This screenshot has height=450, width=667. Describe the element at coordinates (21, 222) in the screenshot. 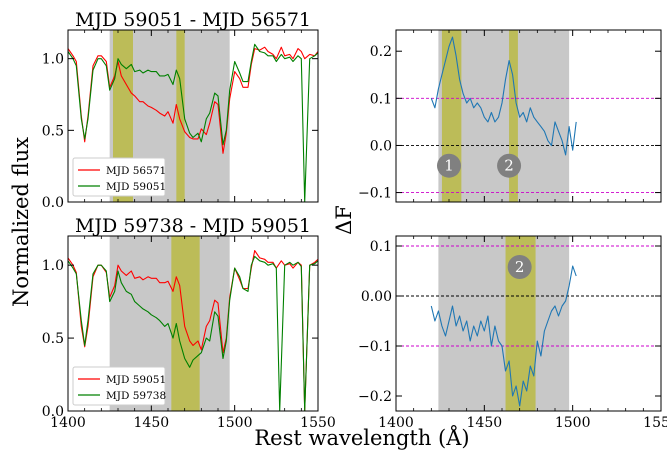

I see `ylabel-left: Normalized flux` at that location.